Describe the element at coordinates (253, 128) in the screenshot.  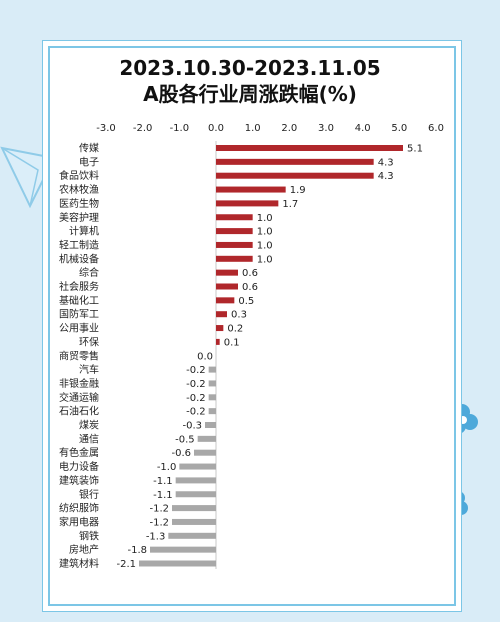
I see `x-tick-label: 1.0` at that location.